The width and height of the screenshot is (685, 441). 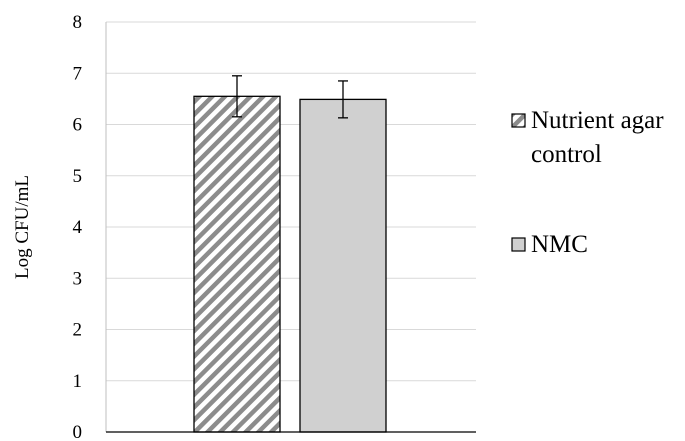 I want to click on legend-label: NMC, so click(x=559, y=244).